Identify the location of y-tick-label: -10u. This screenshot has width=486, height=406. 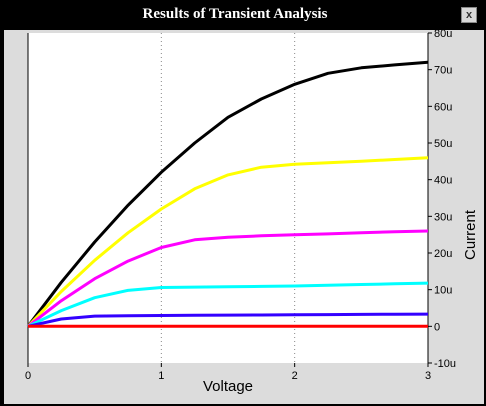
(445, 364).